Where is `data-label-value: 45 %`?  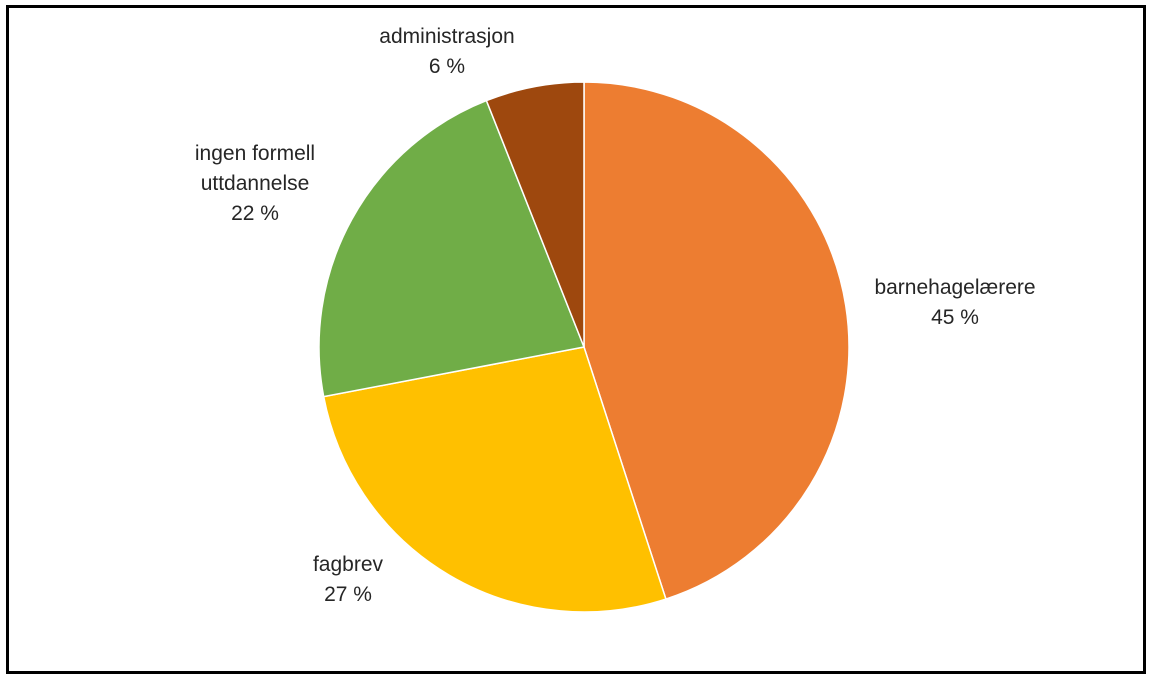
data-label-value: 45 % is located at coordinates (955, 317).